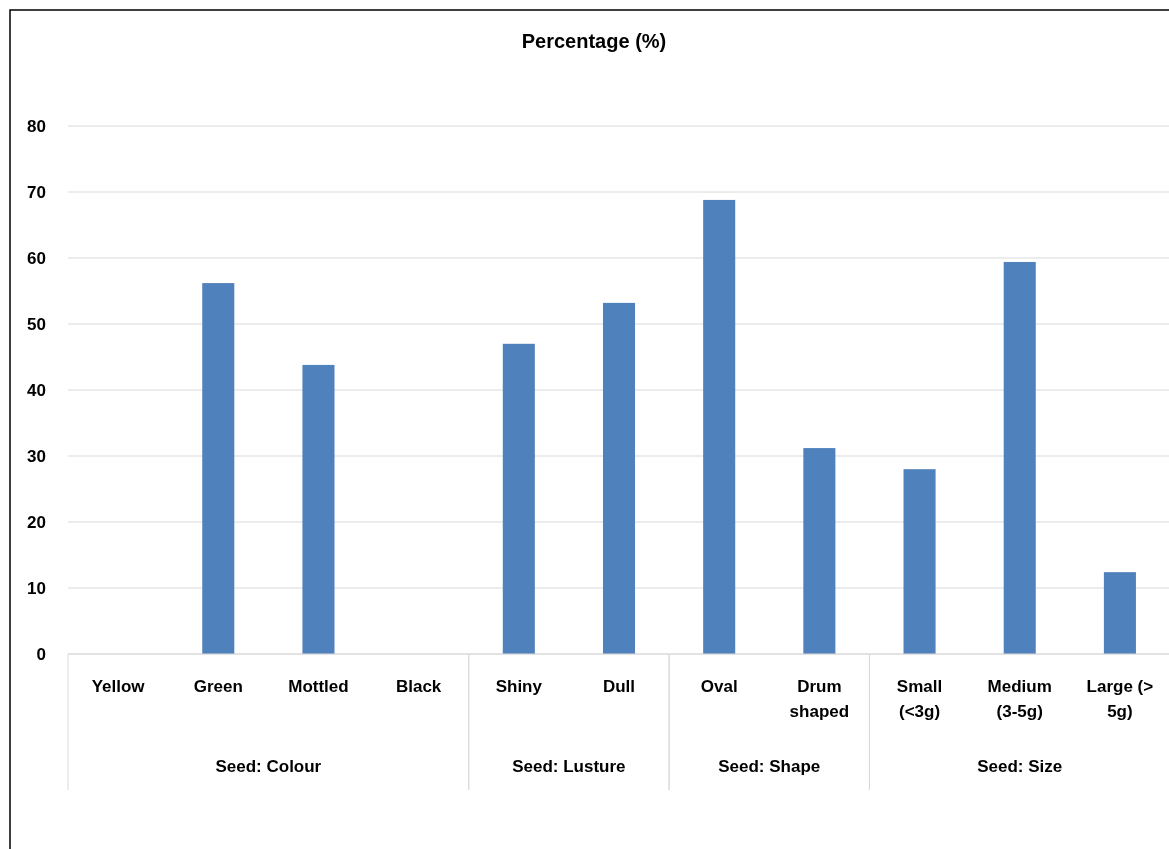  Describe the element at coordinates (218, 686) in the screenshot. I see `x-tick-label: Green` at that location.